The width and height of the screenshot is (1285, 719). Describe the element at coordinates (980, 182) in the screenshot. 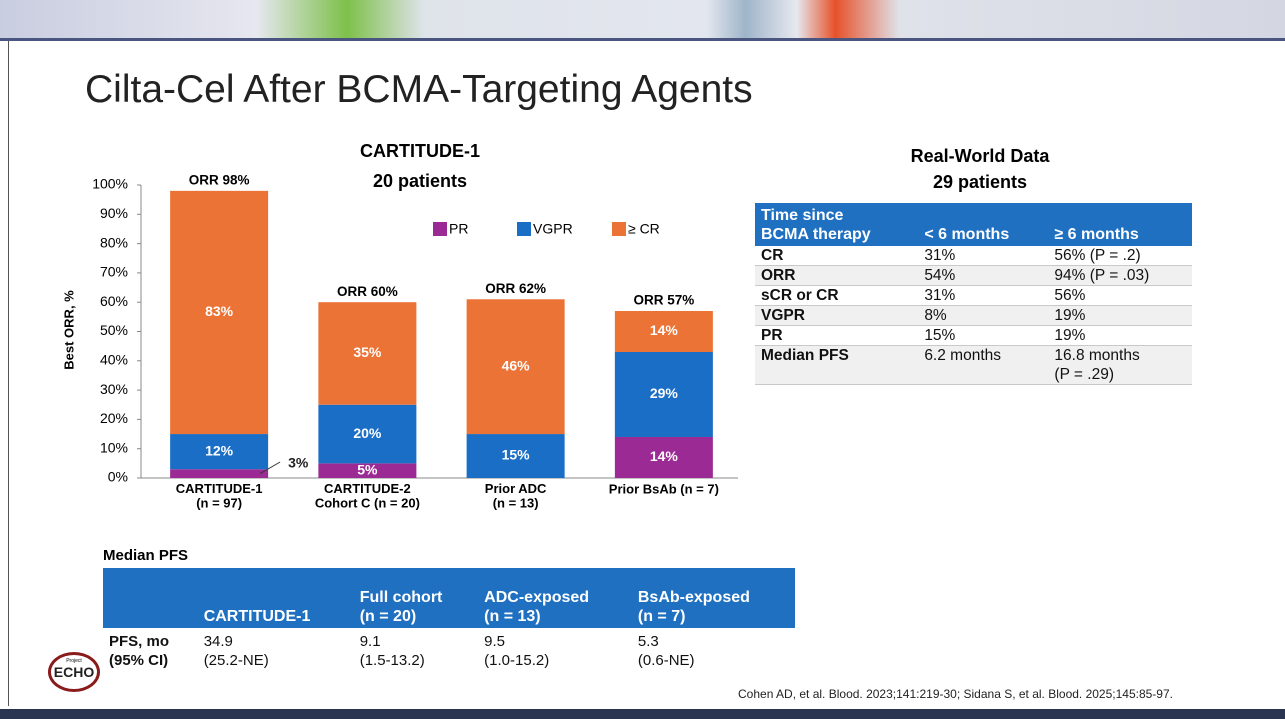

I see `subtitle: 29 patients` at that location.